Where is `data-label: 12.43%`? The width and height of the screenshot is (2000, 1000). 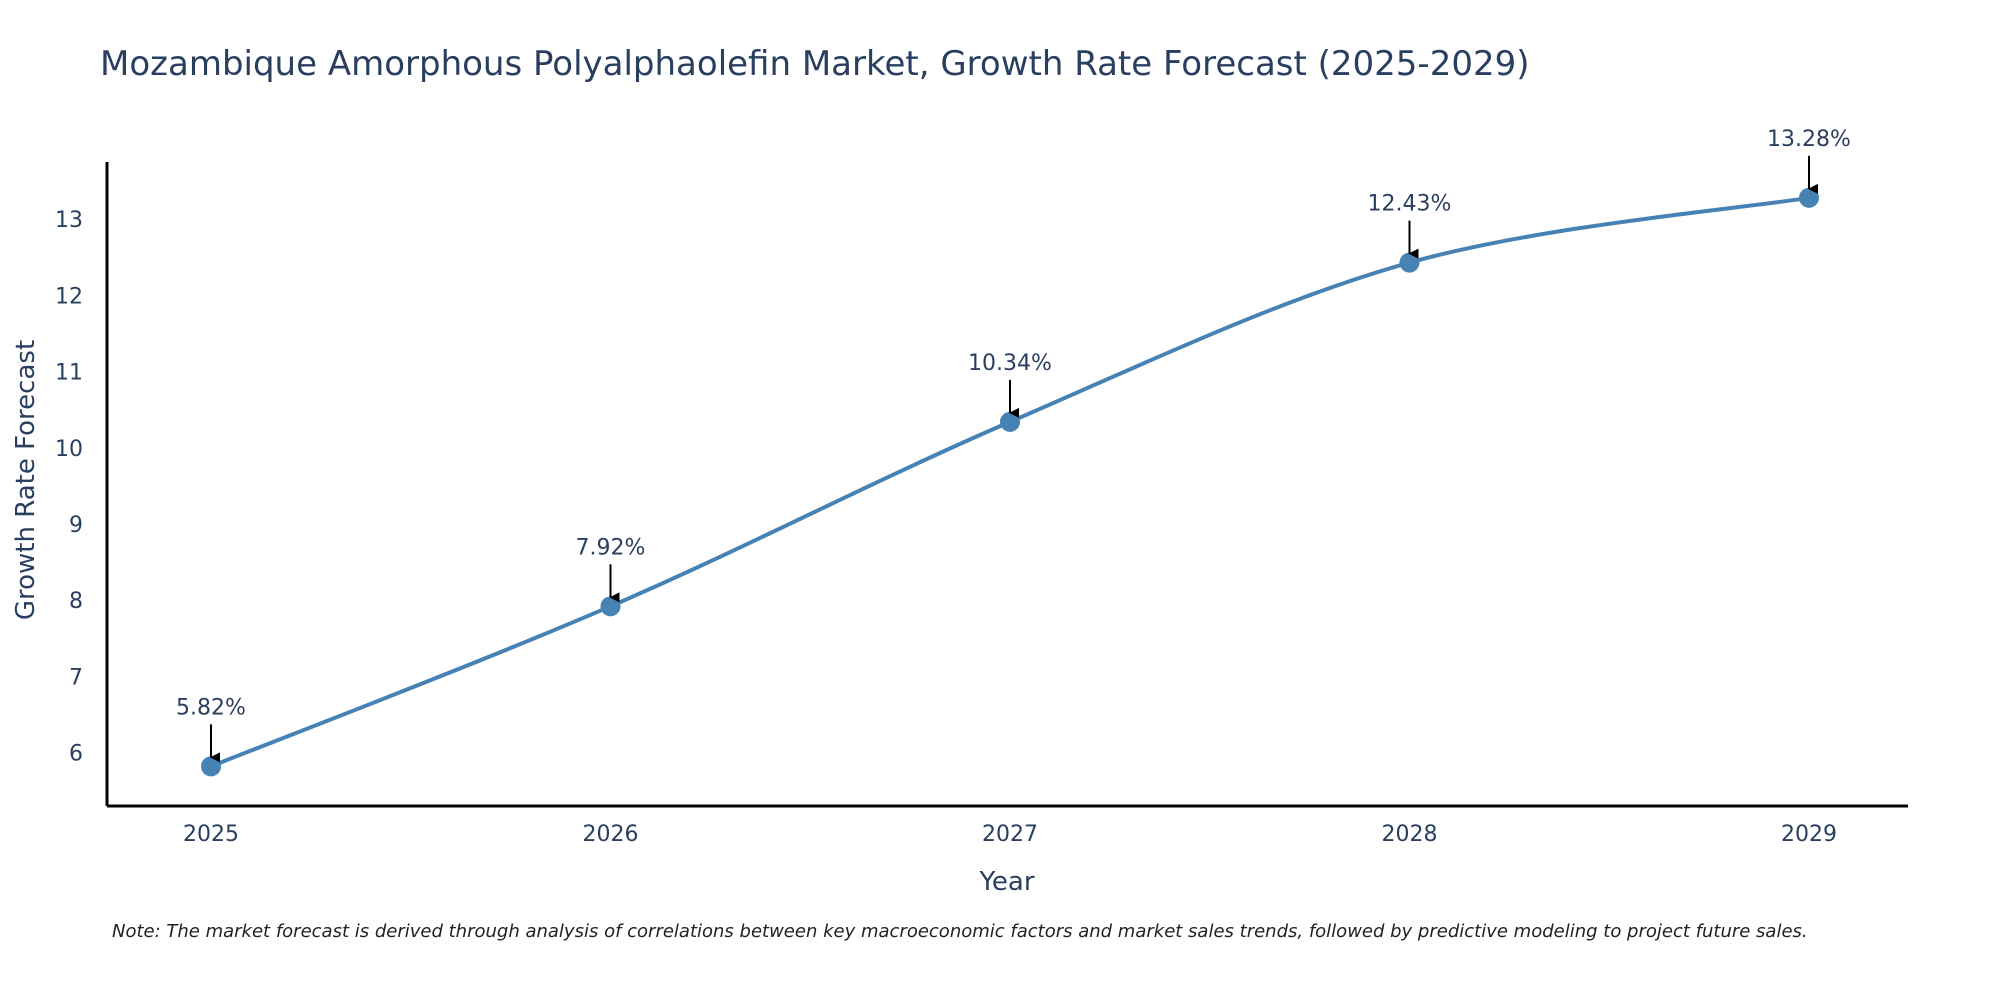
data-label: 12.43% is located at coordinates (1410, 204).